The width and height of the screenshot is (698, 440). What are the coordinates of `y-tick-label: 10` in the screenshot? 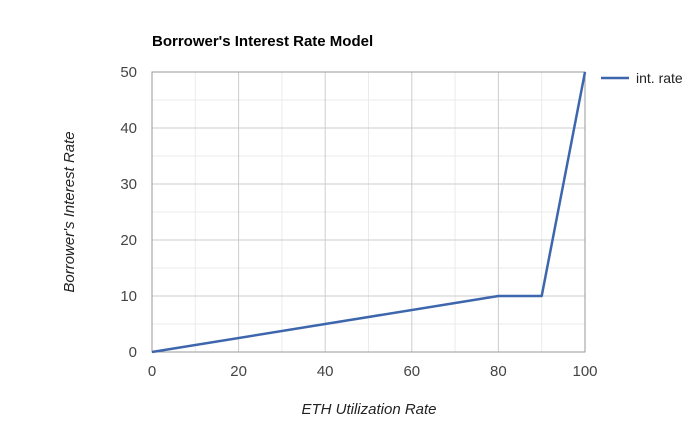 It's located at (128, 296).